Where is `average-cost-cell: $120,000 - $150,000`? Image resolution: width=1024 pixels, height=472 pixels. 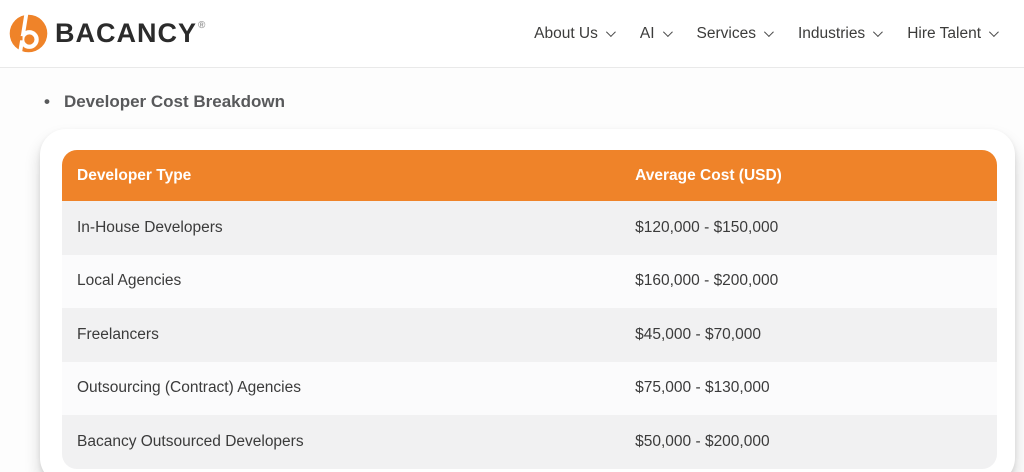
average-cost-cell: $120,000 - $150,000 is located at coordinates (707, 227).